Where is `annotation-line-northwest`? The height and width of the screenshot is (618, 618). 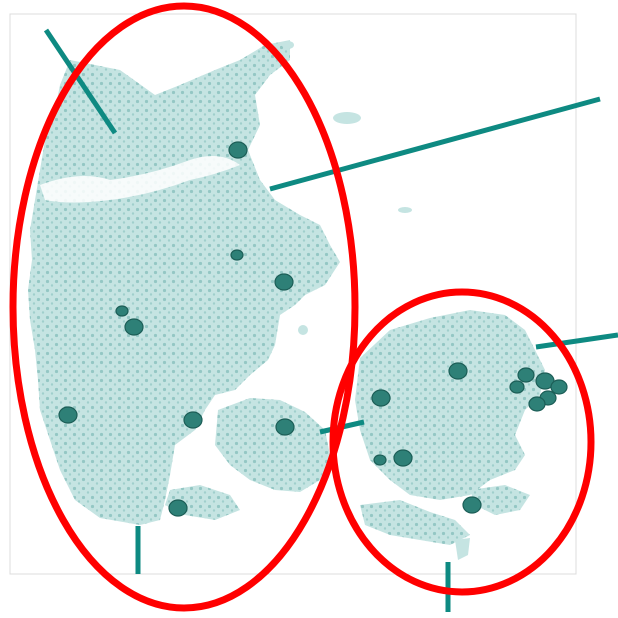
annotation-line-northwest is located at coordinates (80, 81).